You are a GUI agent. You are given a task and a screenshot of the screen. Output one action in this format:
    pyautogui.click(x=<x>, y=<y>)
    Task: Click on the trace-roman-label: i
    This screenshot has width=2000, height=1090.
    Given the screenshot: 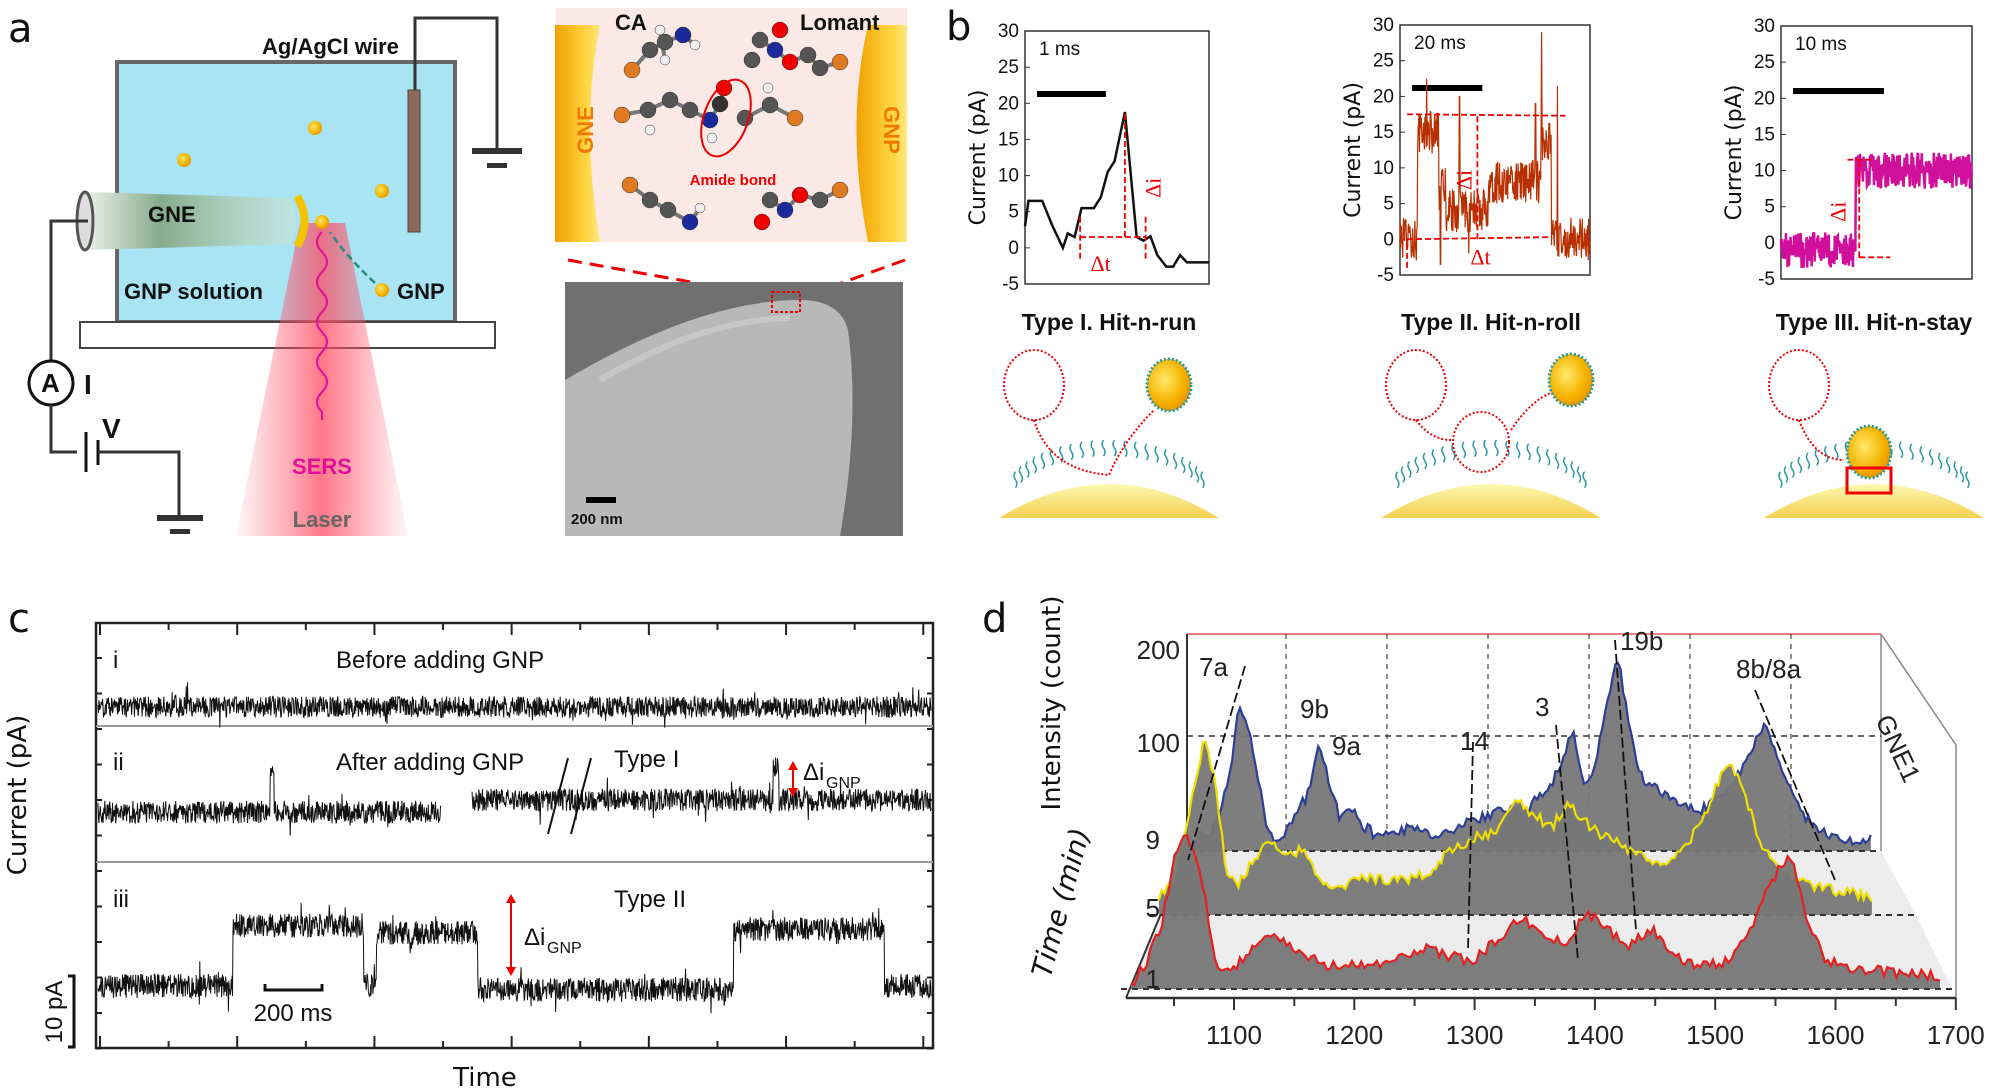 What is the action you would take?
    pyautogui.click(x=115, y=660)
    